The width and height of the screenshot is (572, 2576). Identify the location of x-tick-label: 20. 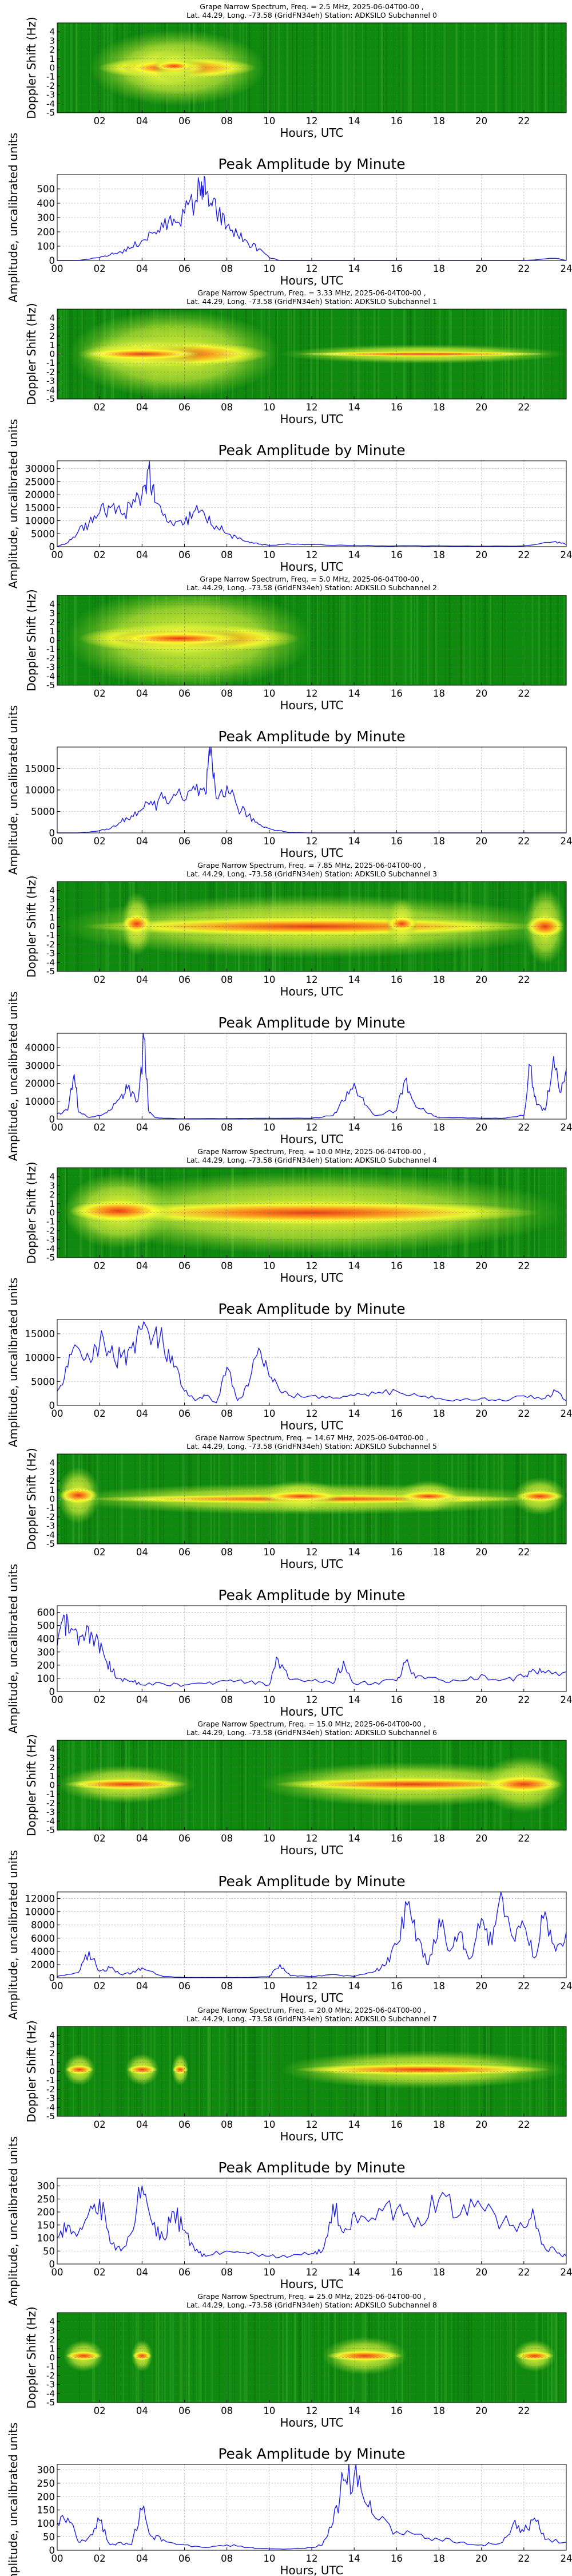
(481, 407).